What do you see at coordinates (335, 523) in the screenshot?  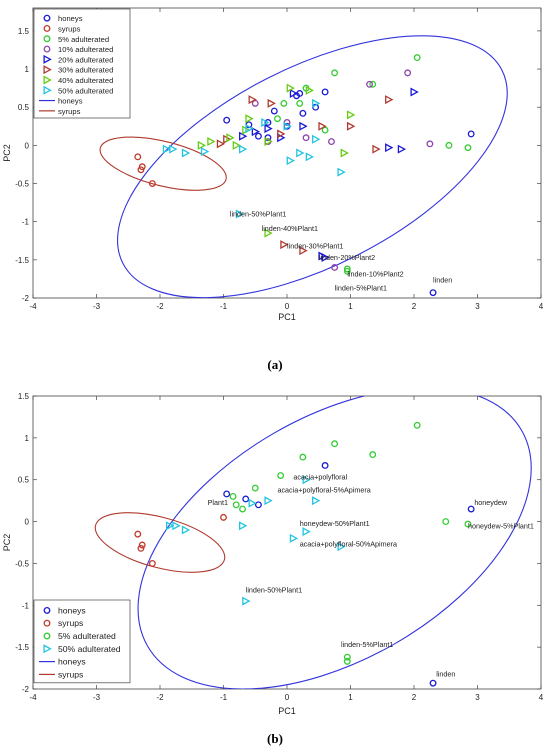 I see `annotation-label: honeydew-50%Plant1` at bounding box center [335, 523].